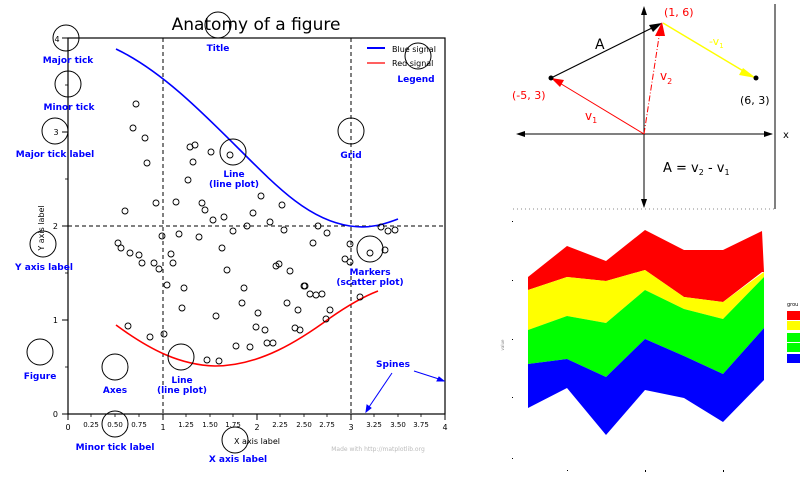 The width and height of the screenshot is (800, 484). What do you see at coordinates (55, 320) in the screenshot?
I see `y-tick-label: 1` at bounding box center [55, 320].